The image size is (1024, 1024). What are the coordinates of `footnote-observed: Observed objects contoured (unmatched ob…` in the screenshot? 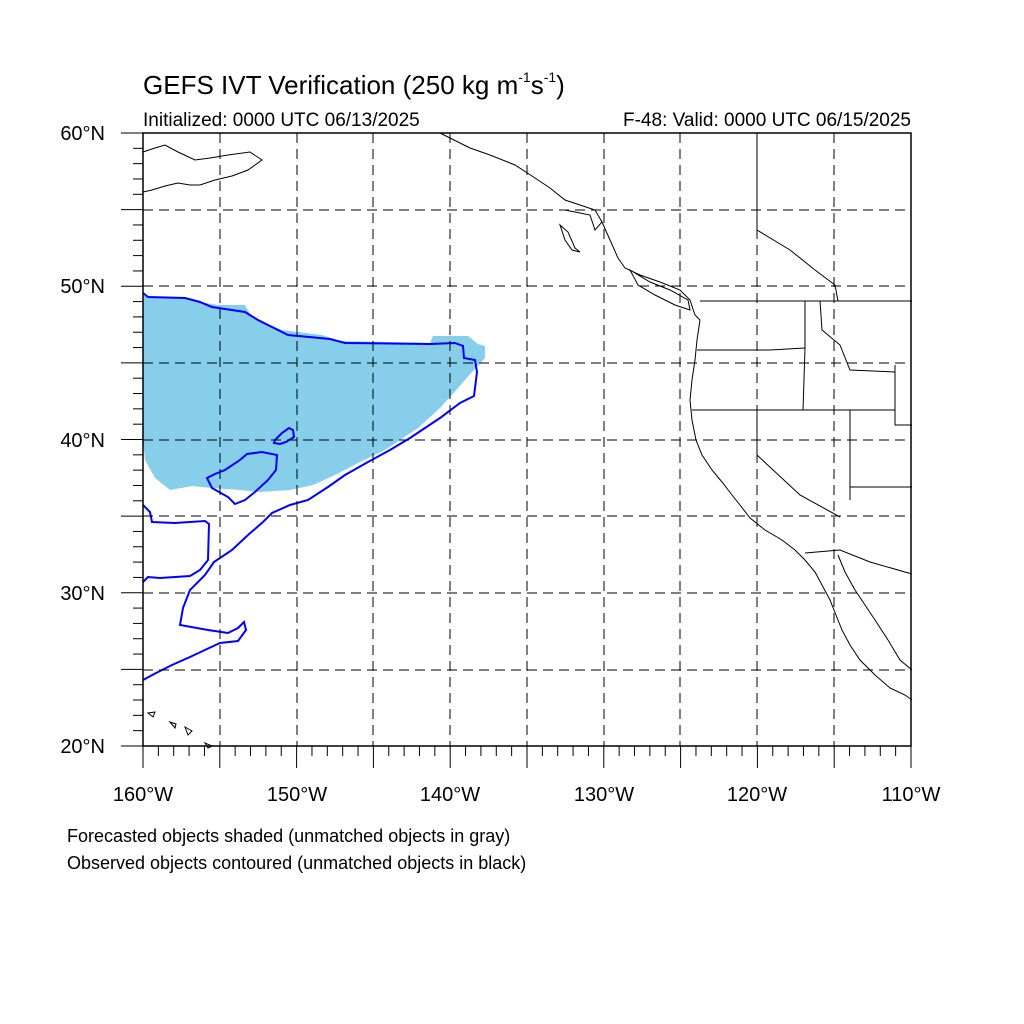 It's located at (297, 863).